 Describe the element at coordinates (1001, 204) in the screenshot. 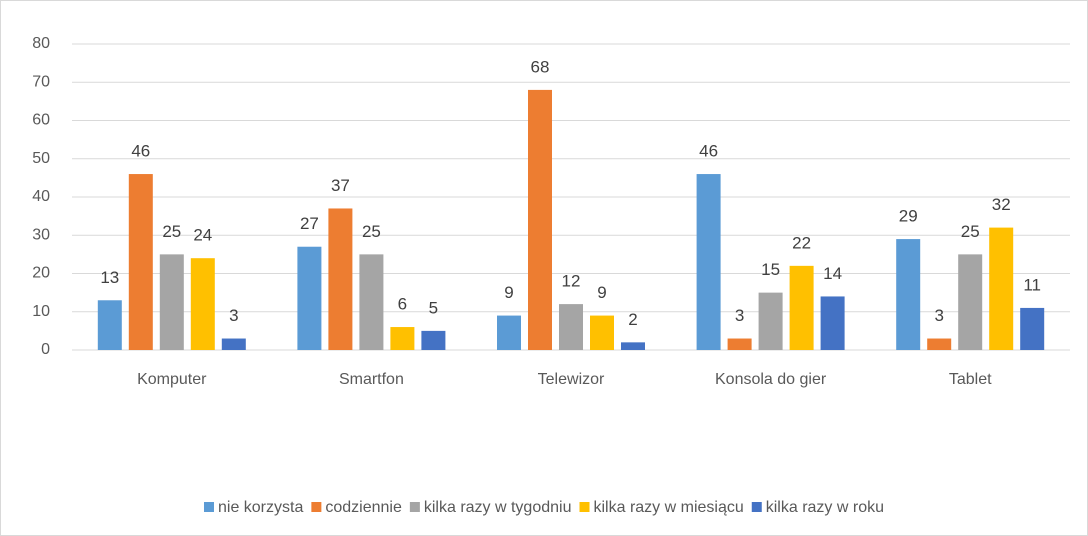

I see `value-label: 32` at that location.